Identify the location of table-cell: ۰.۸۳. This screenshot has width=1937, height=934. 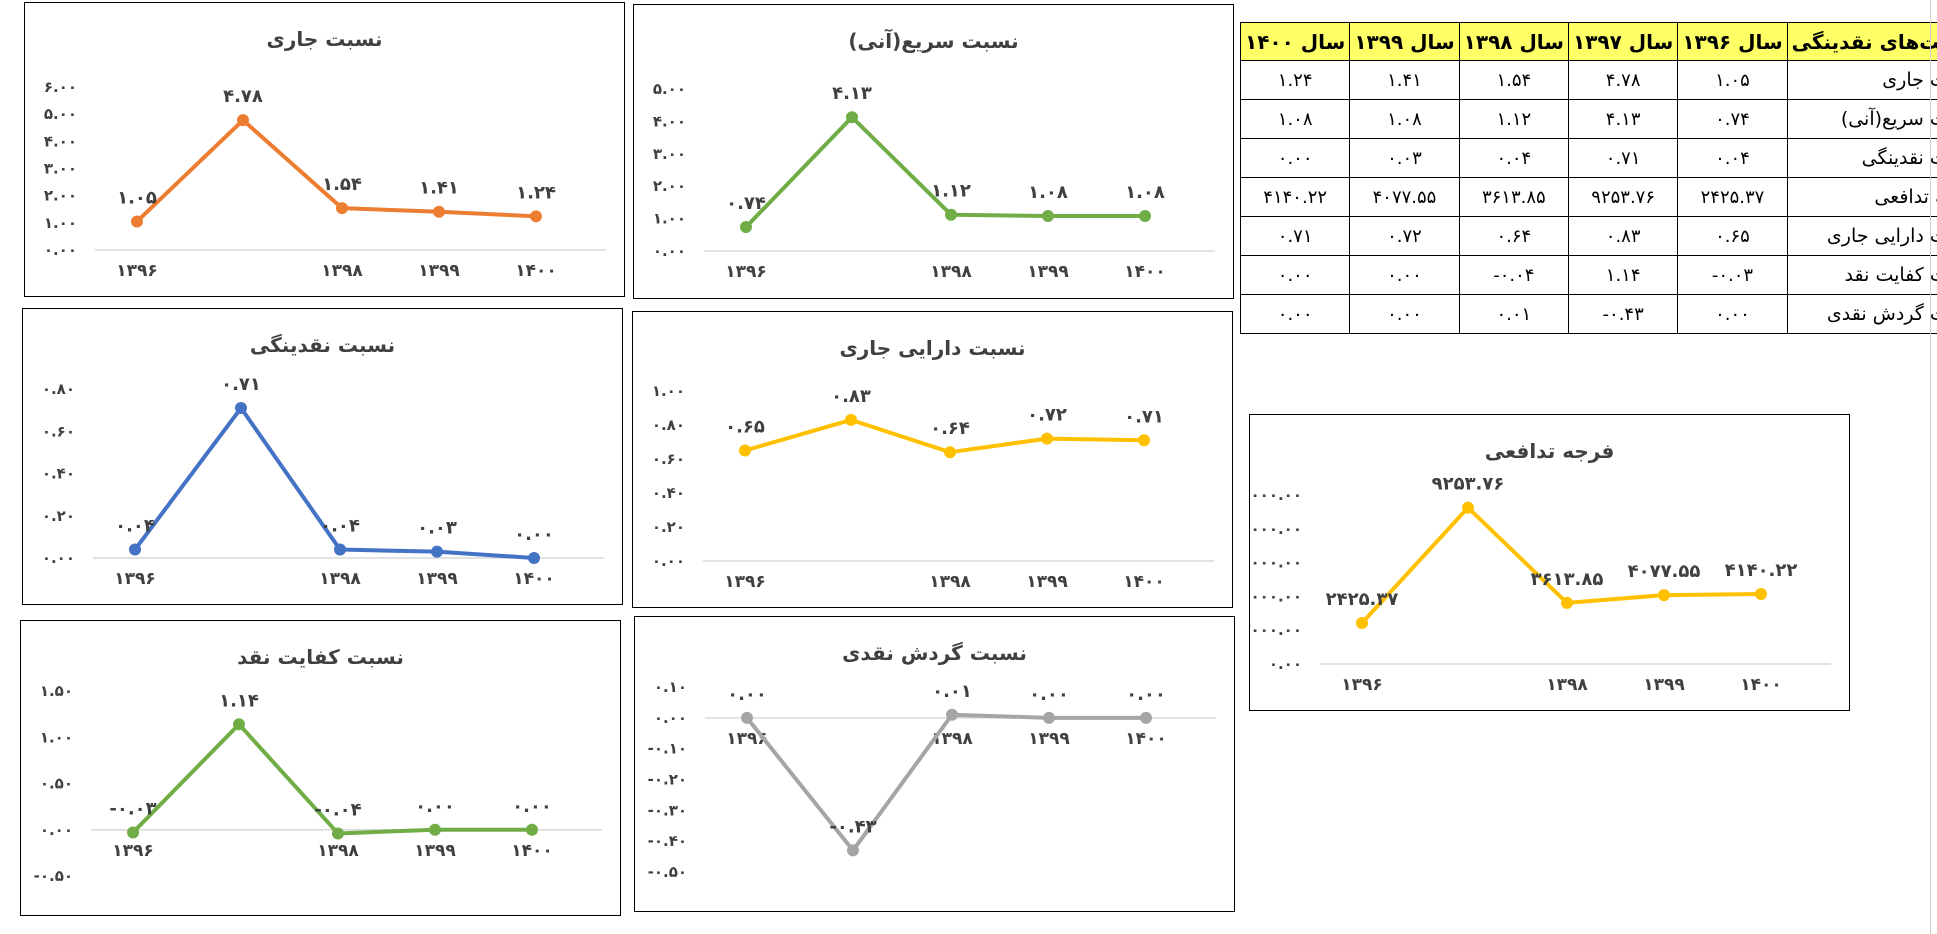
(1623, 236).